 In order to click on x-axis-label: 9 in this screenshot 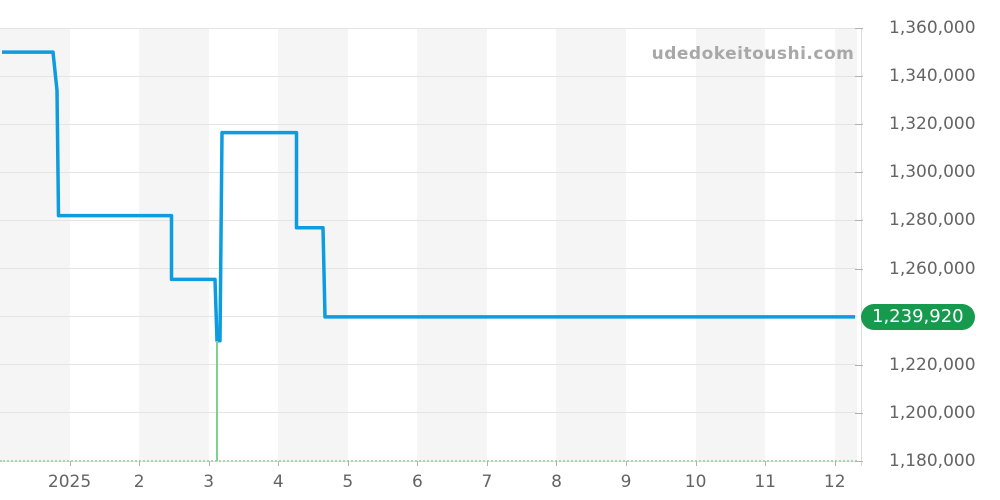, I will do `click(626, 482)`.